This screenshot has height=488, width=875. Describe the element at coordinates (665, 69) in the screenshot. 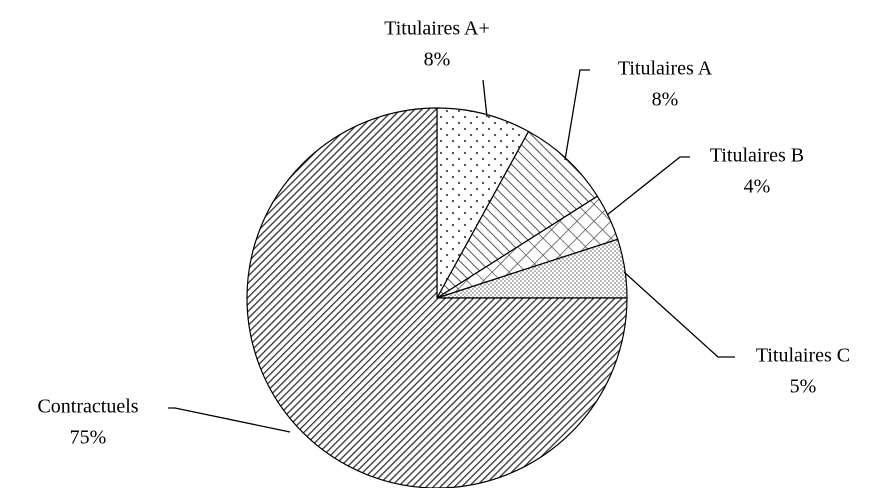

I see `slice-label: Titulaires A` at that location.